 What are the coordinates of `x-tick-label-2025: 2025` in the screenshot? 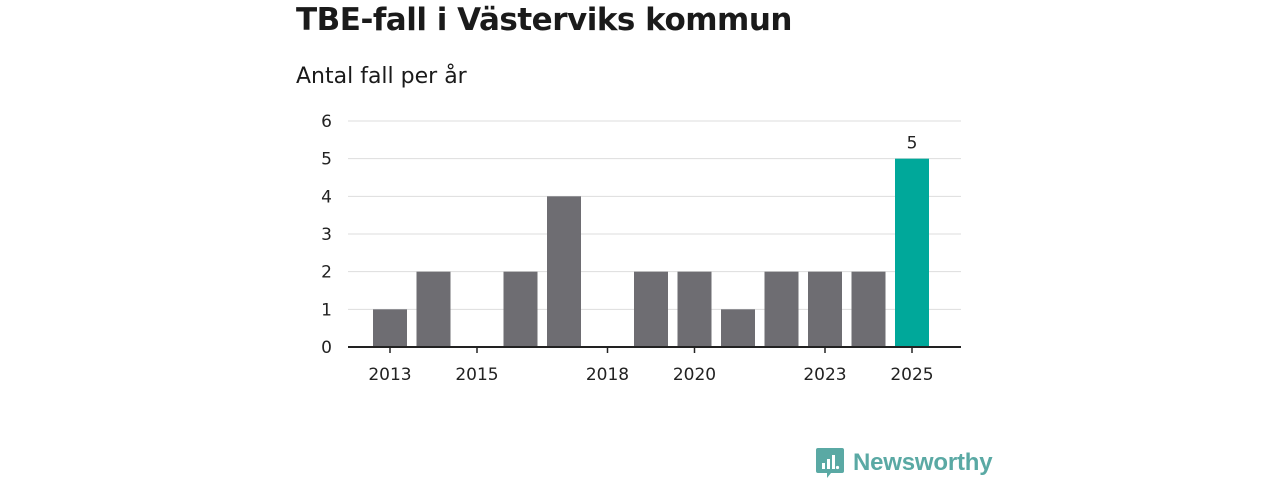 It's located at (911, 375).